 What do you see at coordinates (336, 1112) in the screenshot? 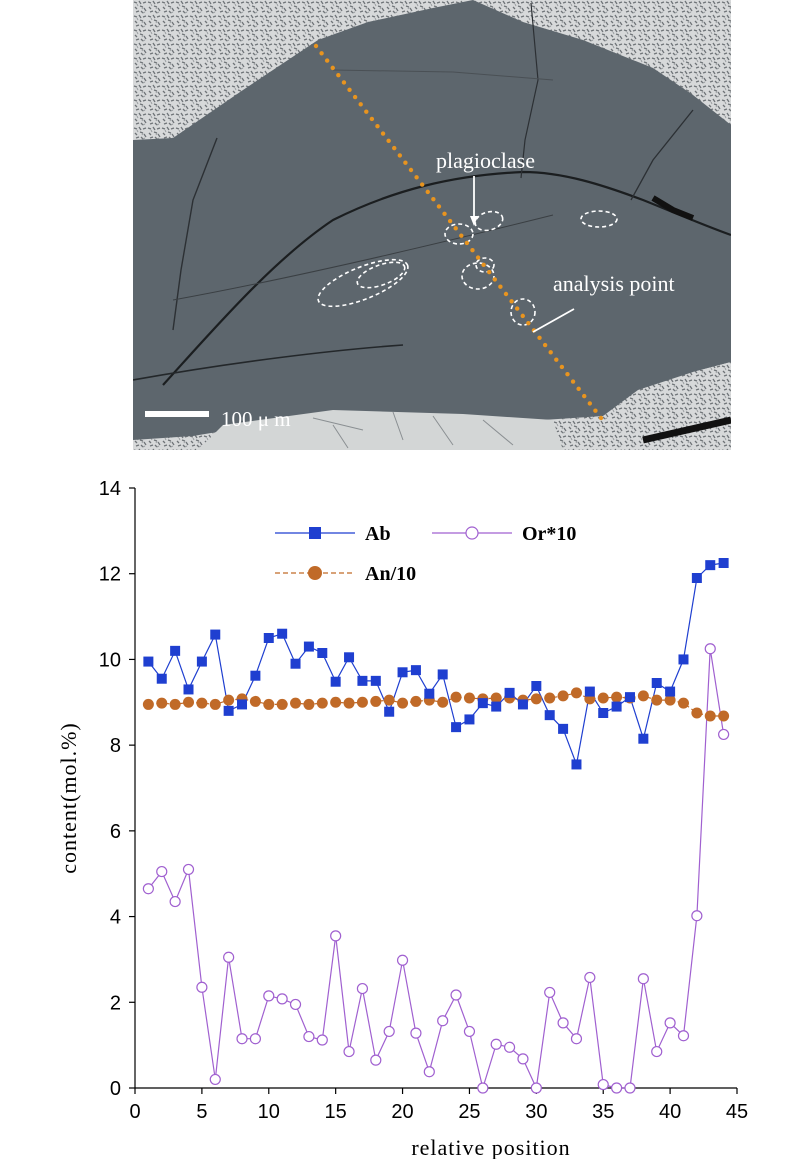
I see `x-tick-label: 15` at bounding box center [336, 1112].